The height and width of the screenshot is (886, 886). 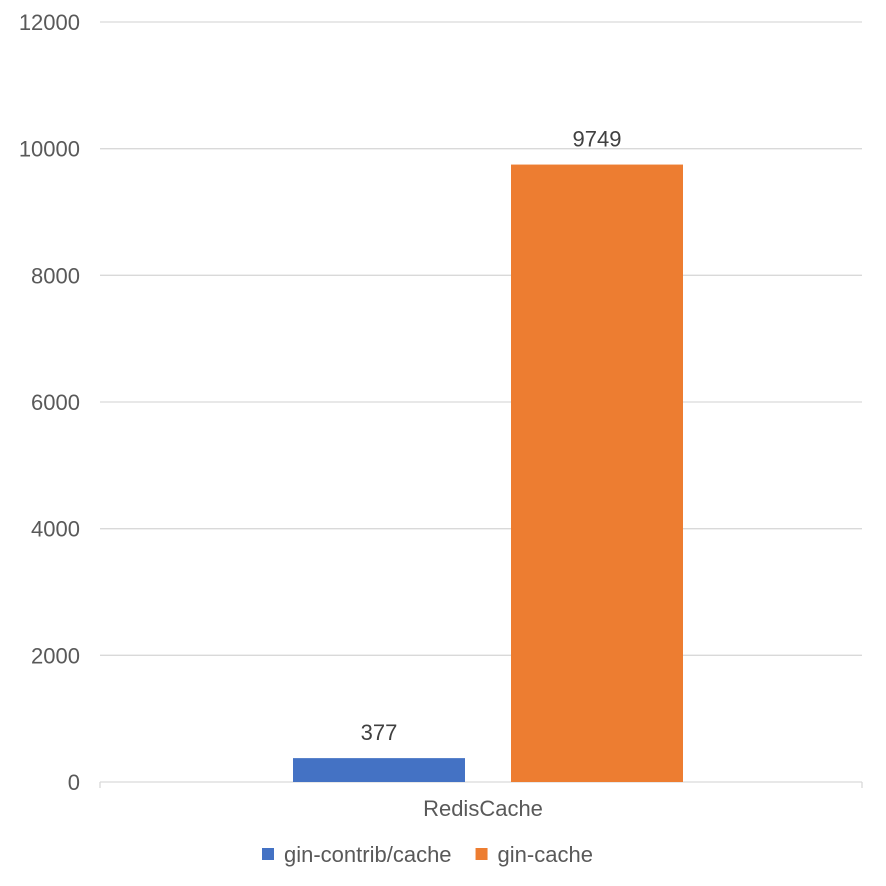 What do you see at coordinates (379, 770) in the screenshot?
I see `bar-gin-contrib-cache` at bounding box center [379, 770].